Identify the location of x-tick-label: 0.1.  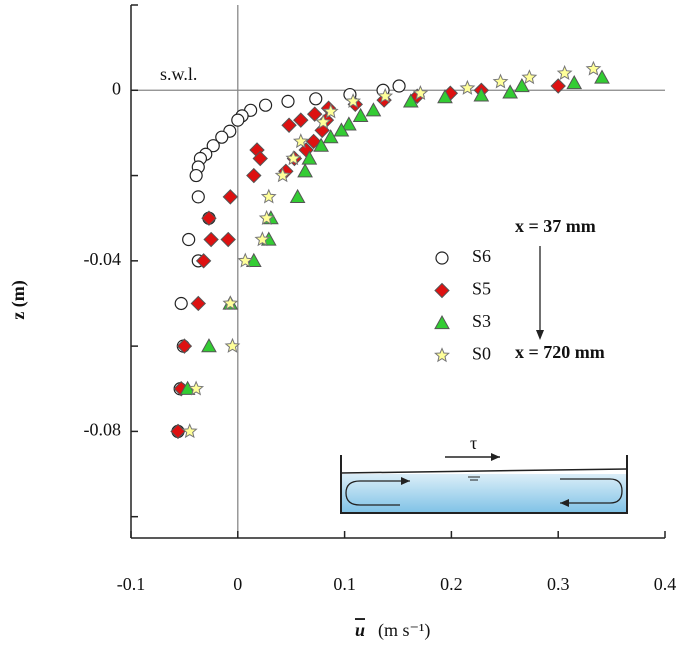
(344, 584).